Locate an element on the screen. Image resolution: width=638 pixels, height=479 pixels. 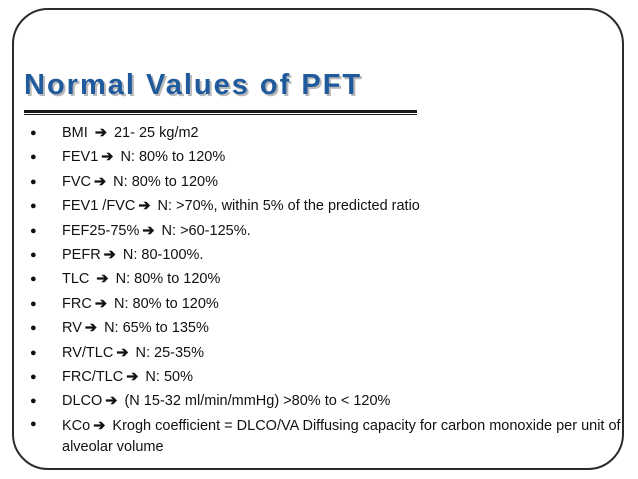
list-item: ● FEF25-75% ➔ N: >60-125%. is located at coordinates (330, 231).